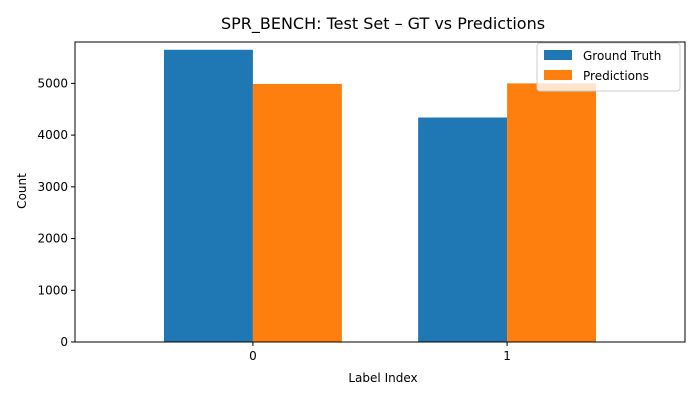 The height and width of the screenshot is (405, 700). What do you see at coordinates (22, 191) in the screenshot?
I see `y-axis-label: Count` at bounding box center [22, 191].